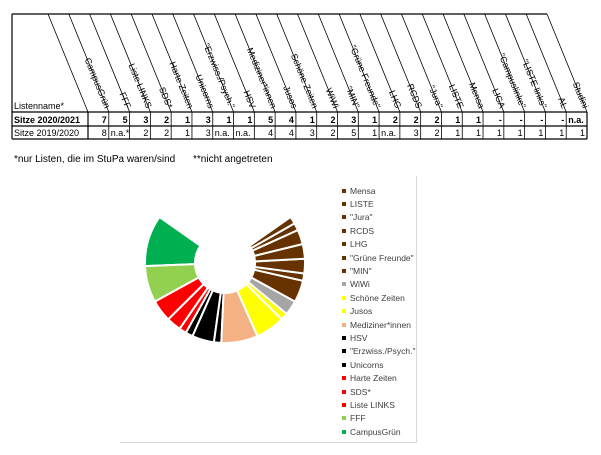 Image resolution: width=601 pixels, height=455 pixels. I want to click on column-header: SDS*, so click(166, 98).